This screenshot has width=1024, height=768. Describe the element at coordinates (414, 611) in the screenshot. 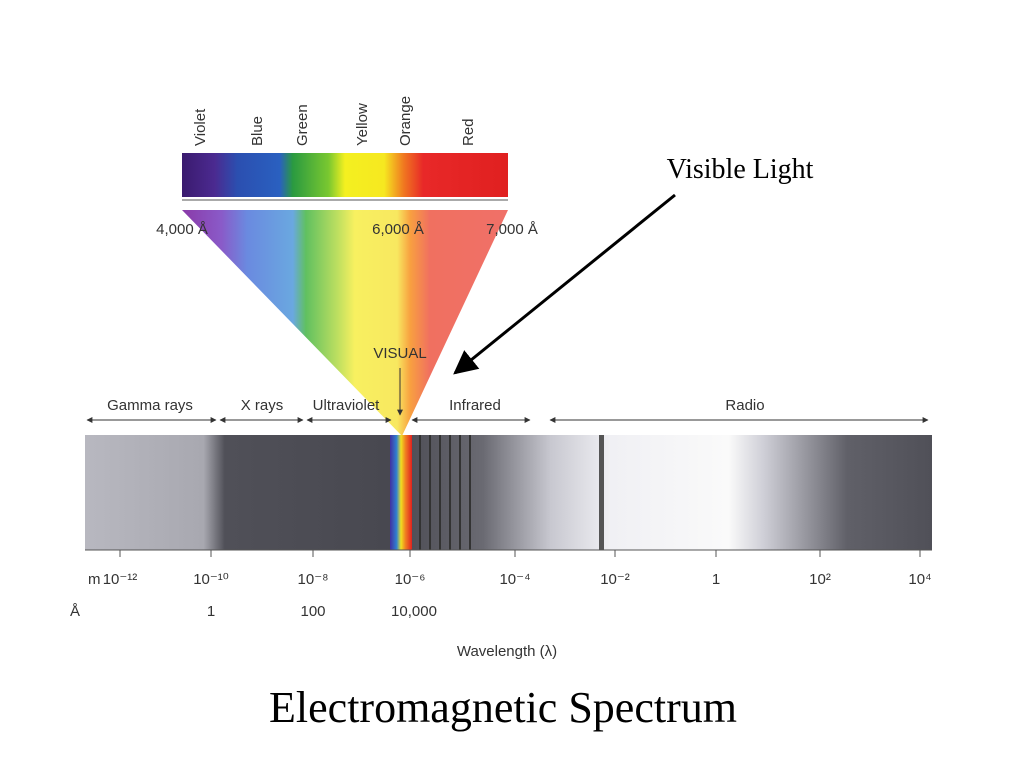

I see `angstrom-tick-label: 10,000` at that location.